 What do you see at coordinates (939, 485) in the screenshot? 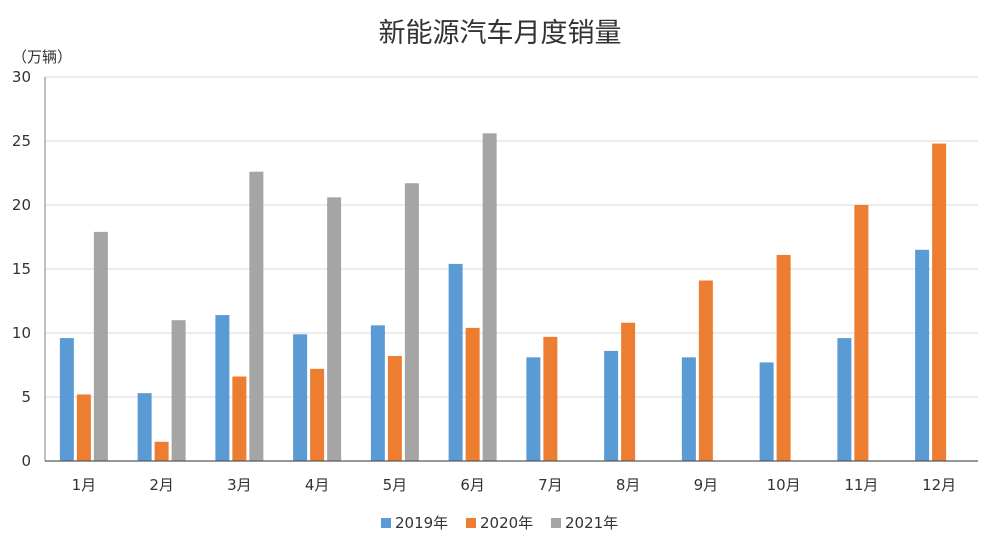
I see `x-tick-label: 12月` at bounding box center [939, 485].